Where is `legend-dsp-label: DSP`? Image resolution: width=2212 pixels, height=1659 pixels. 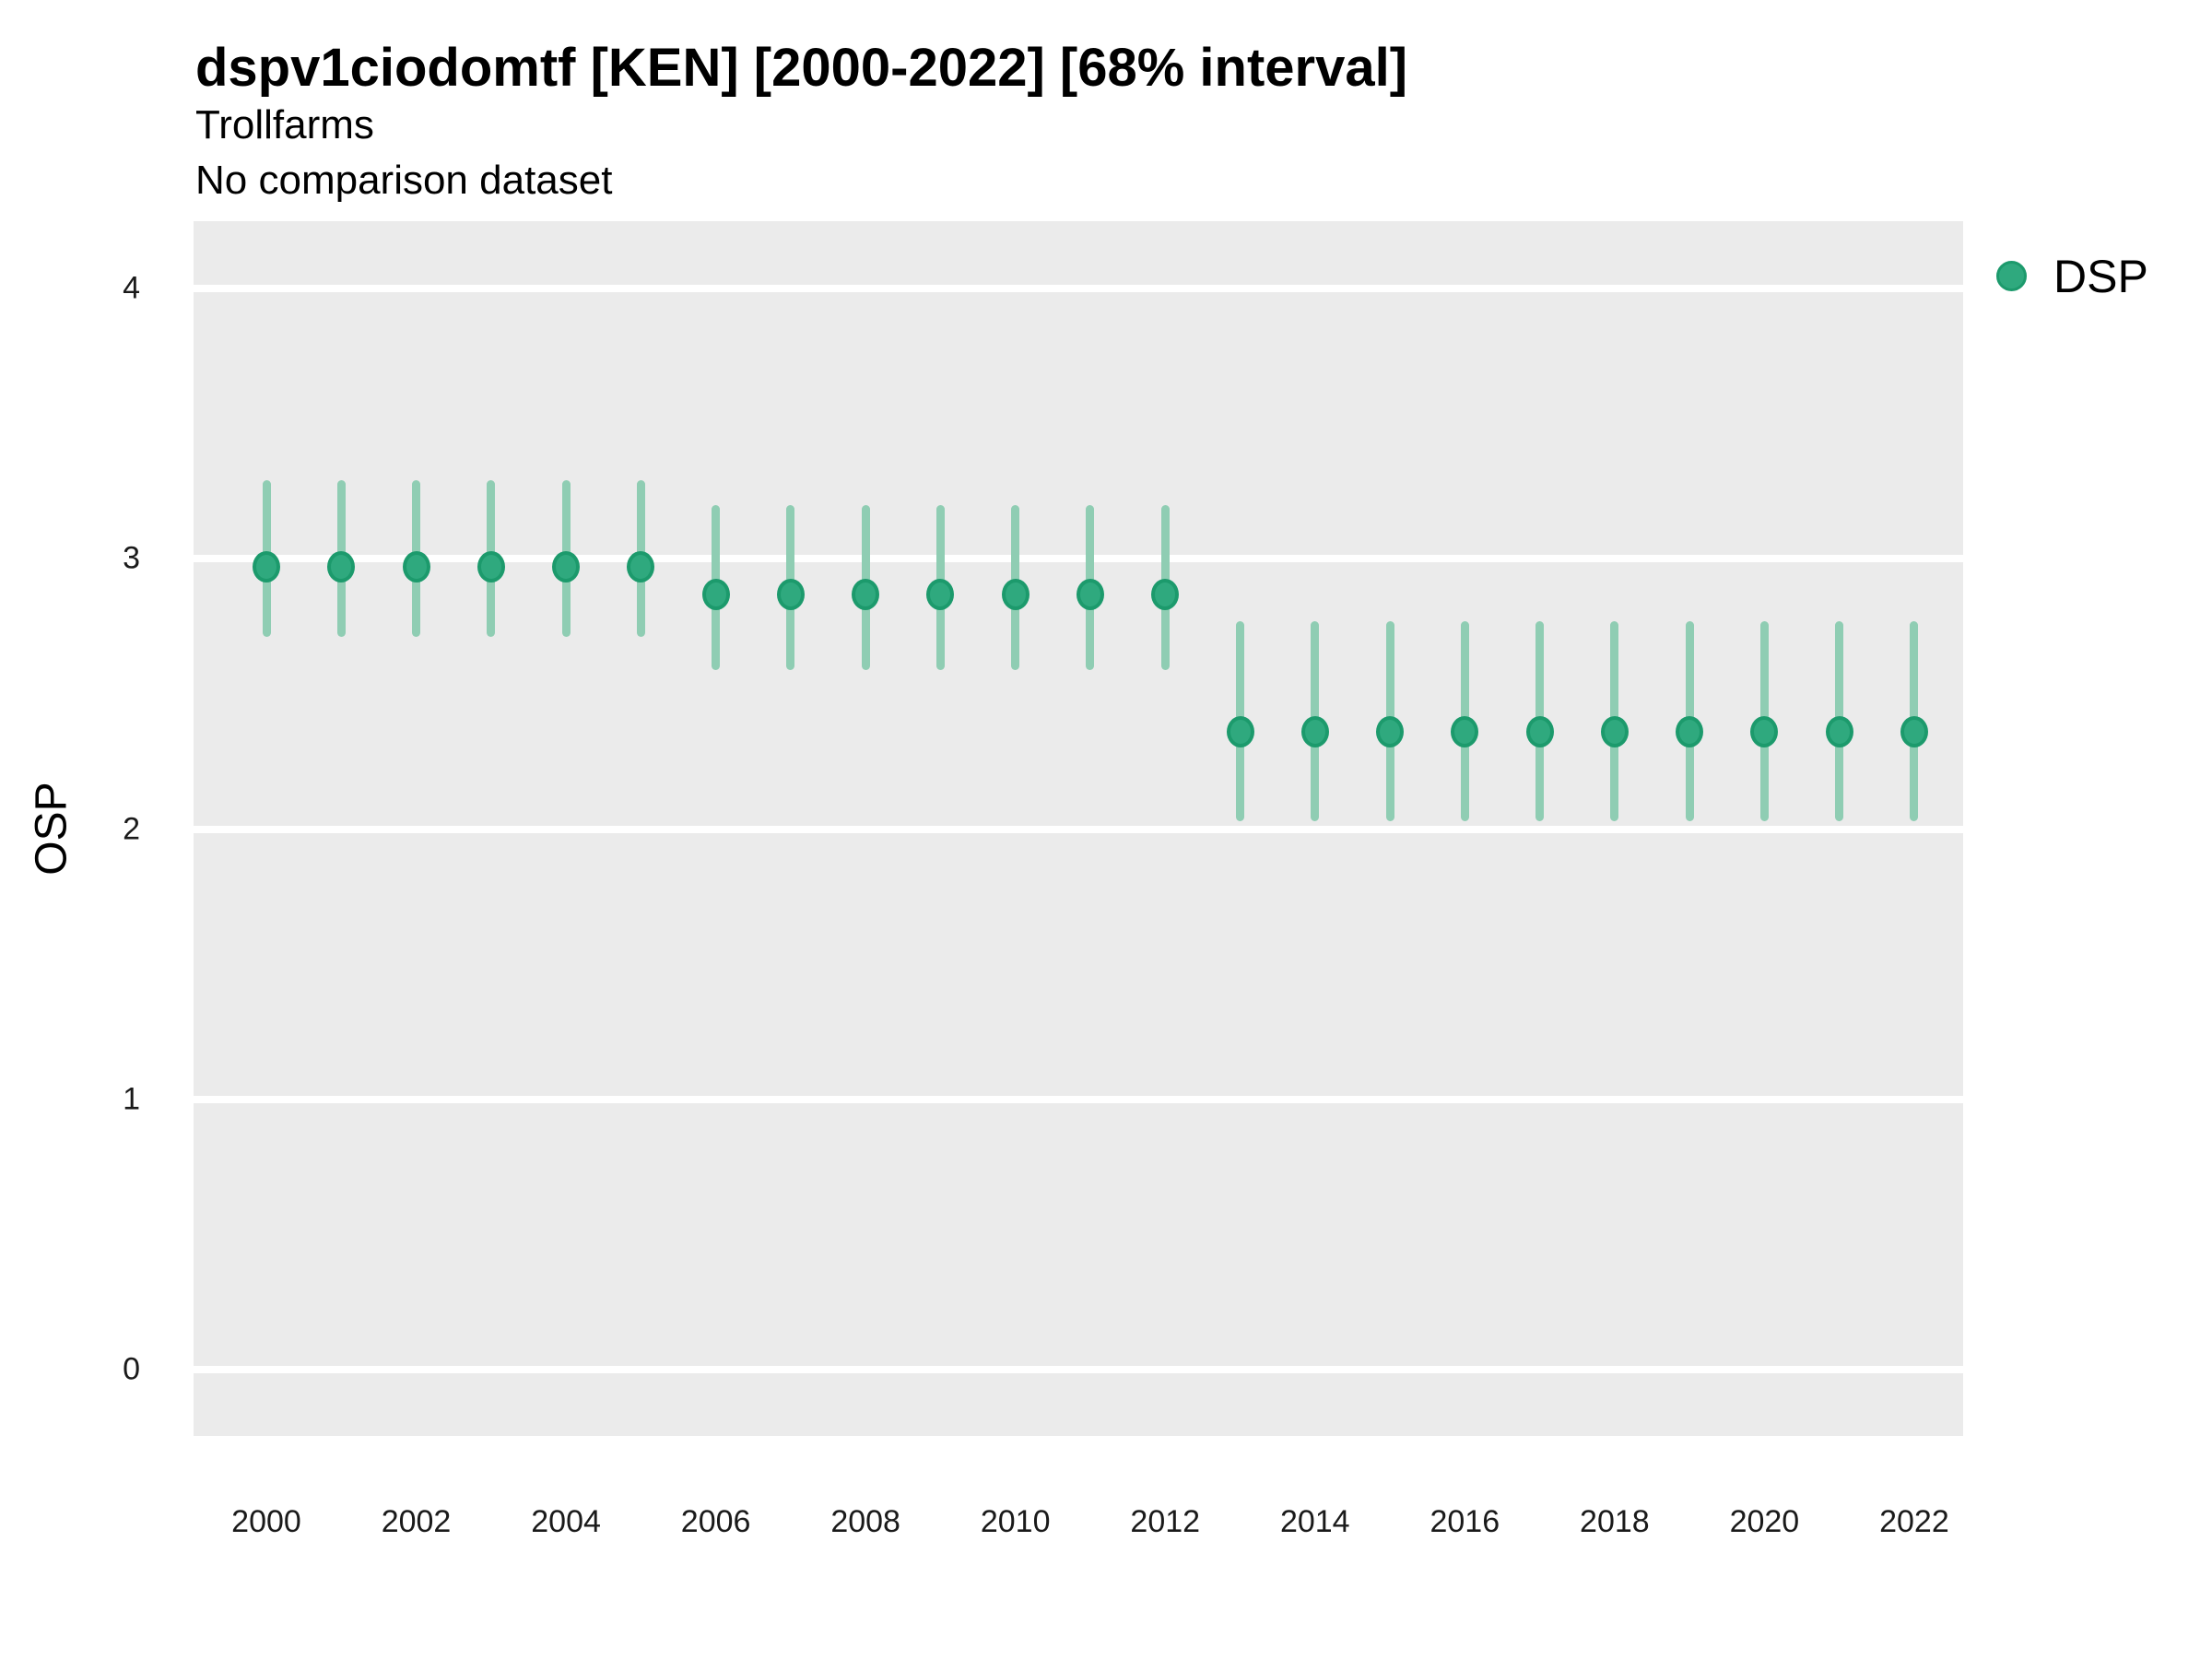 legend-dsp-label: DSP is located at coordinates (2100, 276).